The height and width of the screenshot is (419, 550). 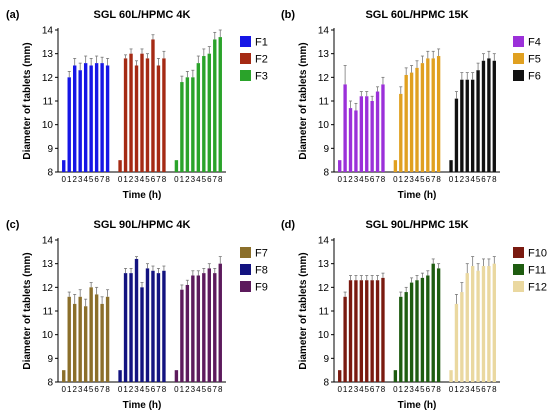 What do you see at coordinates (417, 195) in the screenshot?
I see `x-axis-label: Time (h)` at bounding box center [417, 195].